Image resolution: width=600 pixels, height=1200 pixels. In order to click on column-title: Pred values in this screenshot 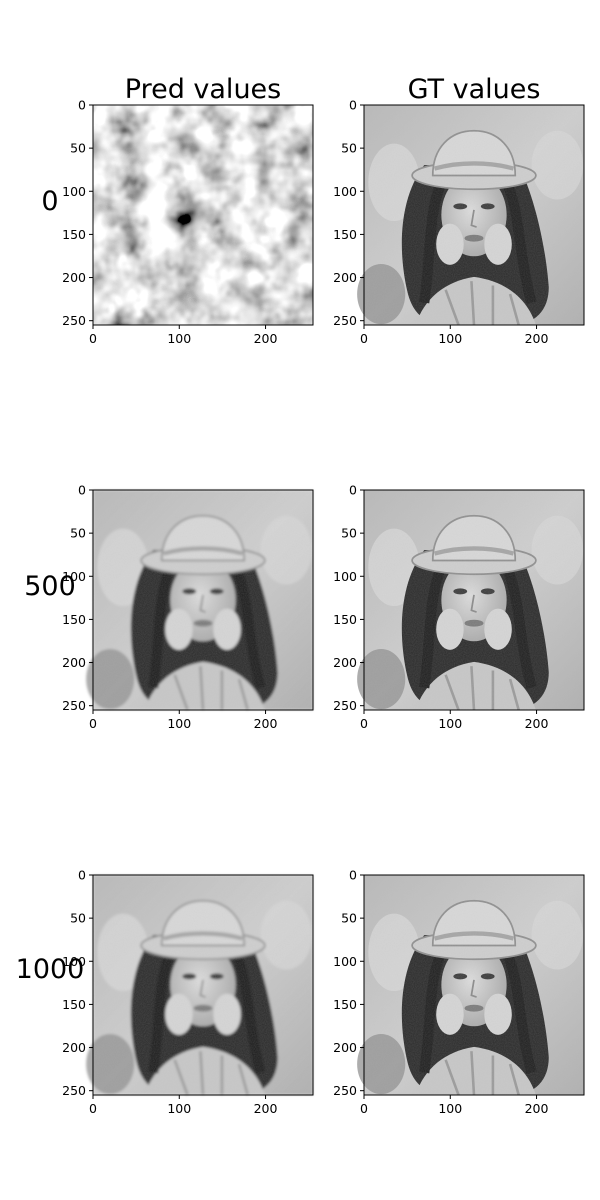, I will do `click(203, 89)`.